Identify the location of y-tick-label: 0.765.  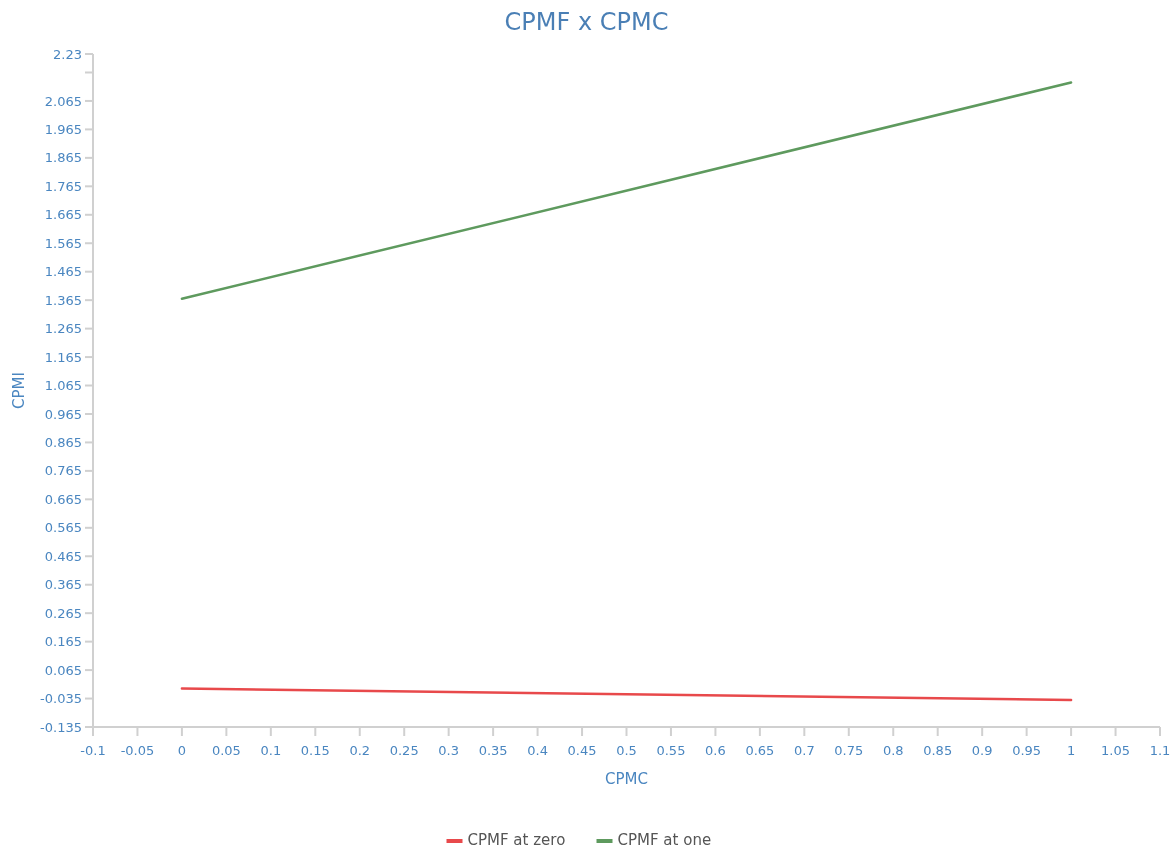
(63, 471).